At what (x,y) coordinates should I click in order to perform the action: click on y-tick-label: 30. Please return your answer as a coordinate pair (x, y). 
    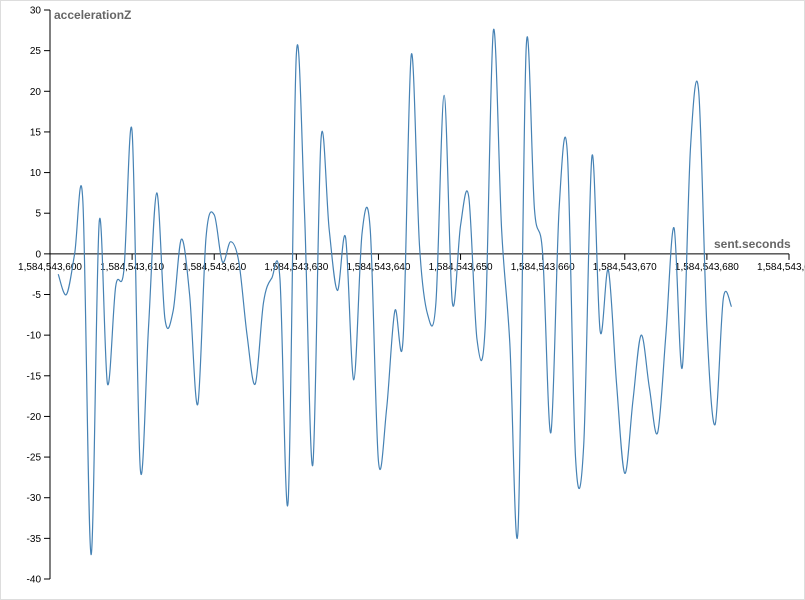
    Looking at the image, I should click on (36, 11).